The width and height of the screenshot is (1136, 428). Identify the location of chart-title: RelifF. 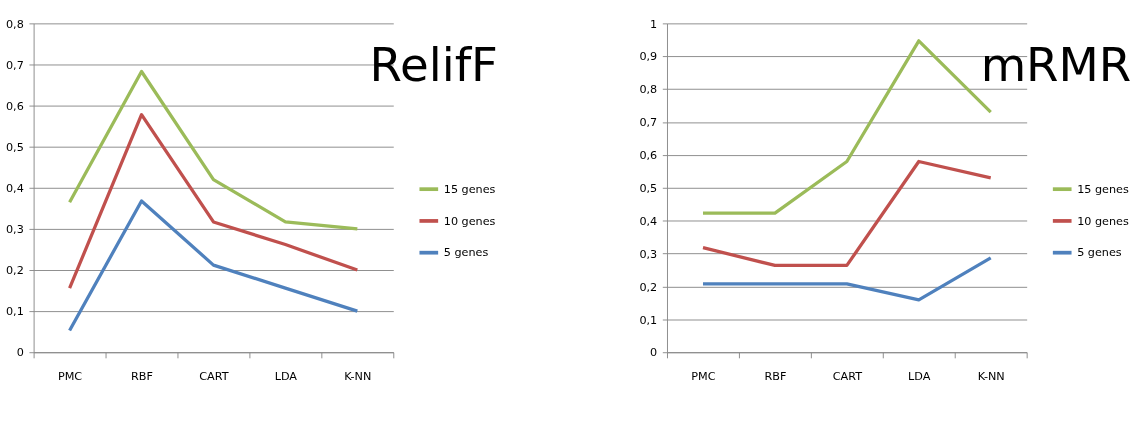
(433, 65).